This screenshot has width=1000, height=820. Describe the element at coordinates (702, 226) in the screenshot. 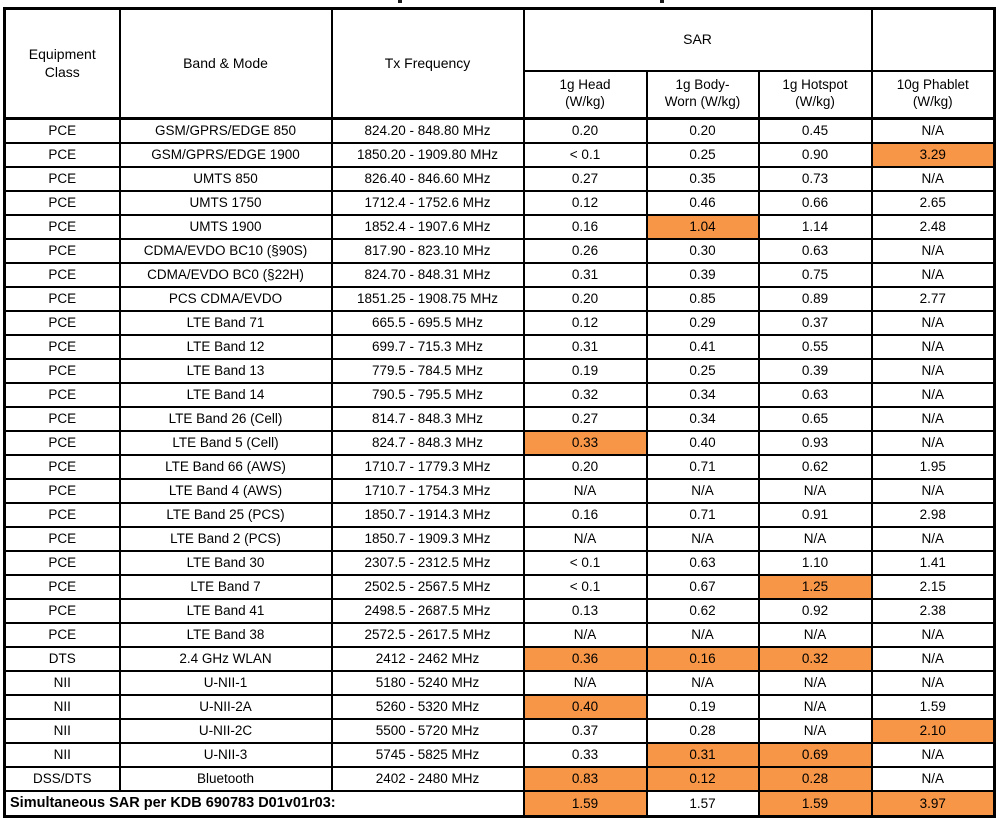

I see `sar-value-cell: 1.04` at that location.